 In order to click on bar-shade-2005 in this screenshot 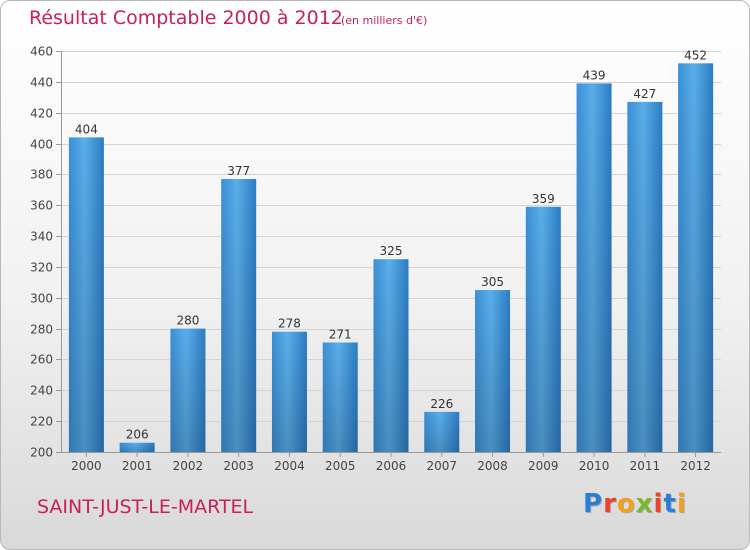, I will do `click(340, 397)`.